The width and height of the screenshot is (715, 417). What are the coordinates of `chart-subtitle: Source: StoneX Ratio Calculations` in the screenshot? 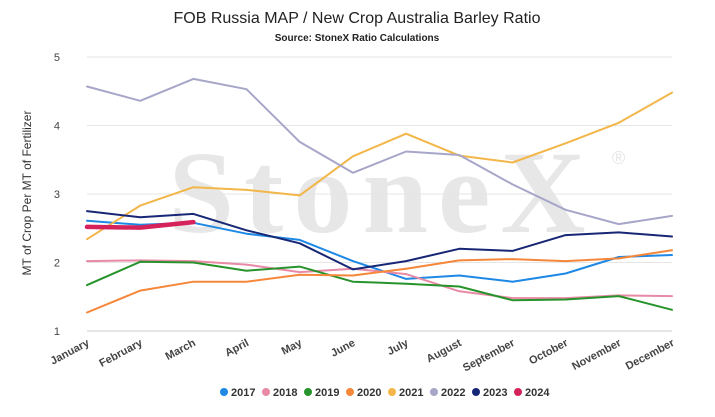 It's located at (357, 38).